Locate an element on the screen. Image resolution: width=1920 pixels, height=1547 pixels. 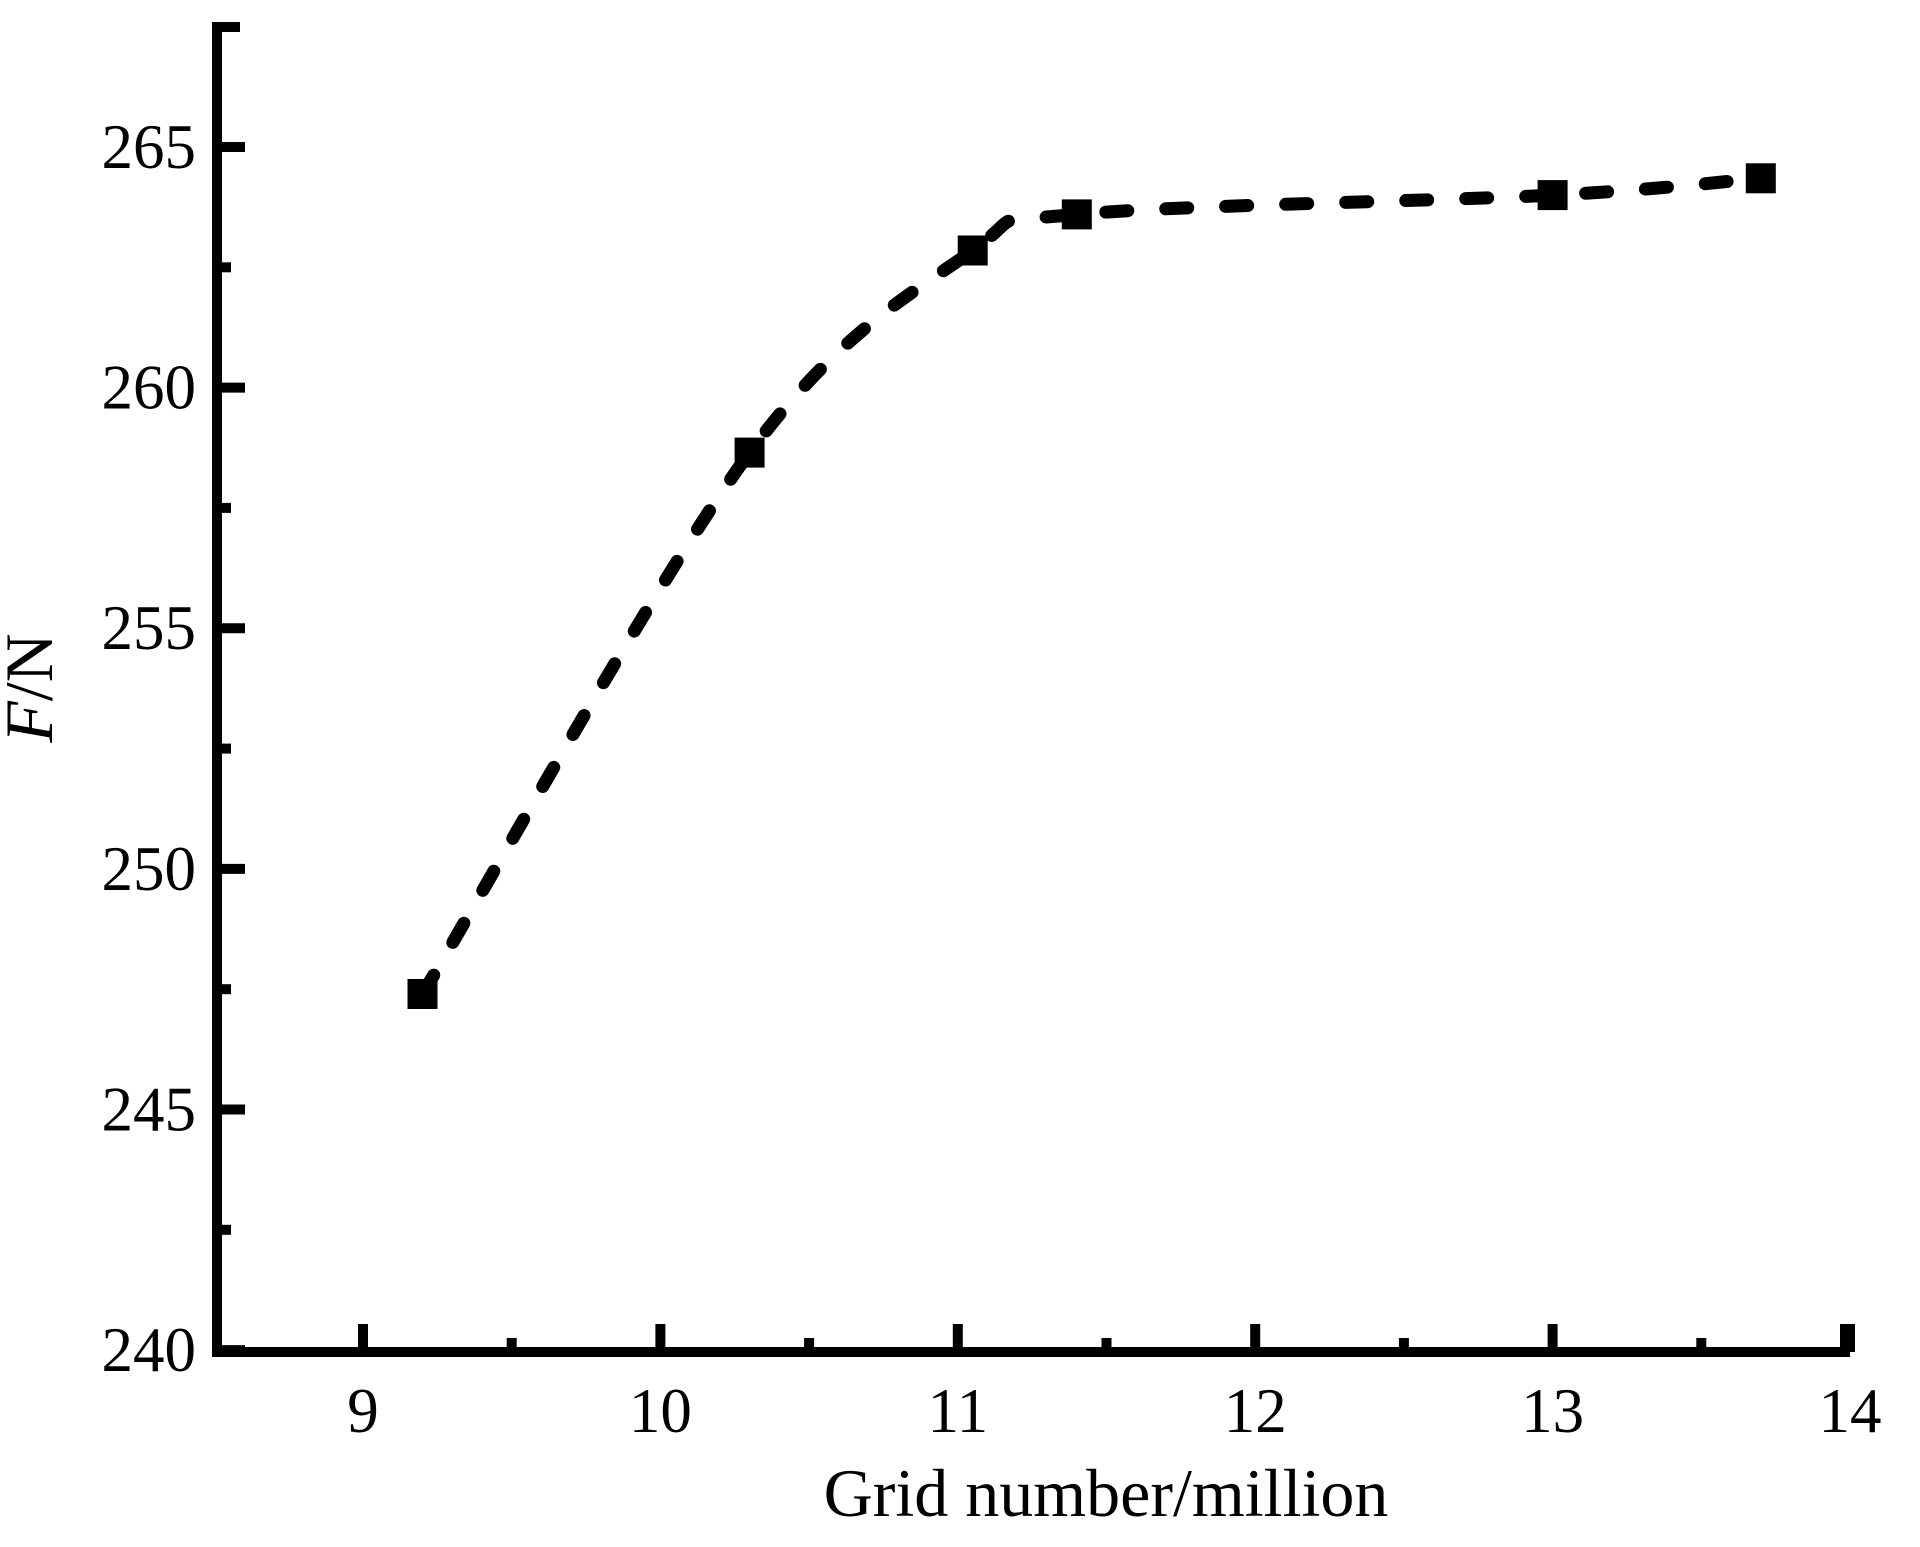
y-tick-label: 260 is located at coordinates (149, 388).